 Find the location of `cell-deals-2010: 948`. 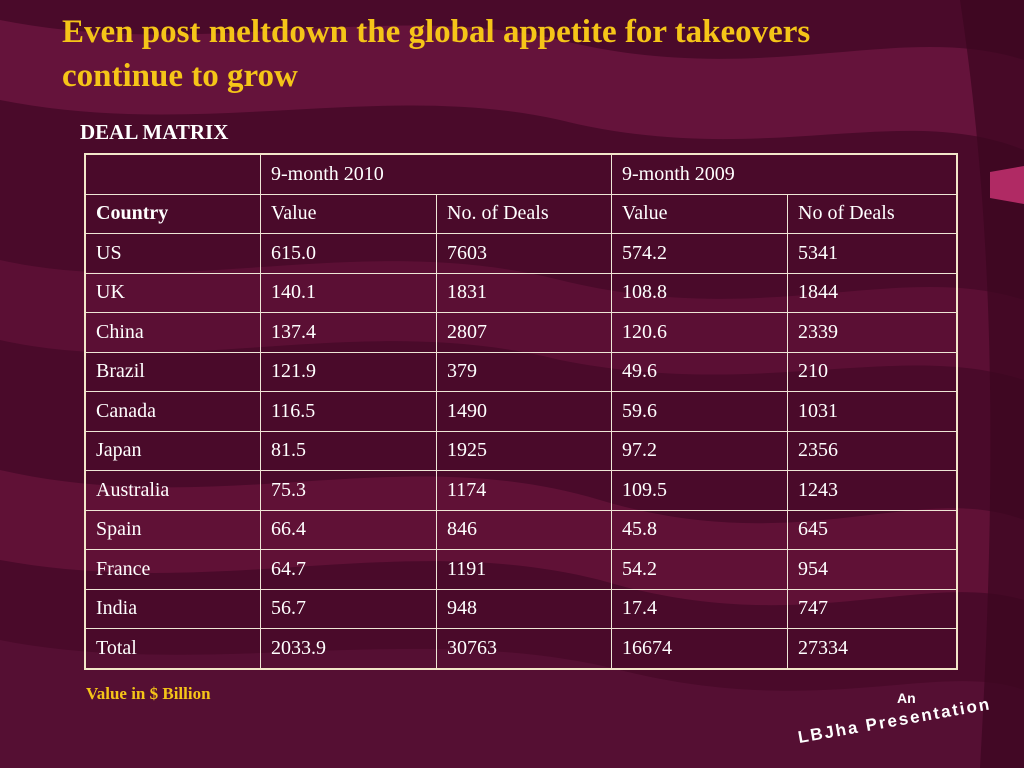

cell-deals-2010: 948 is located at coordinates (524, 608).